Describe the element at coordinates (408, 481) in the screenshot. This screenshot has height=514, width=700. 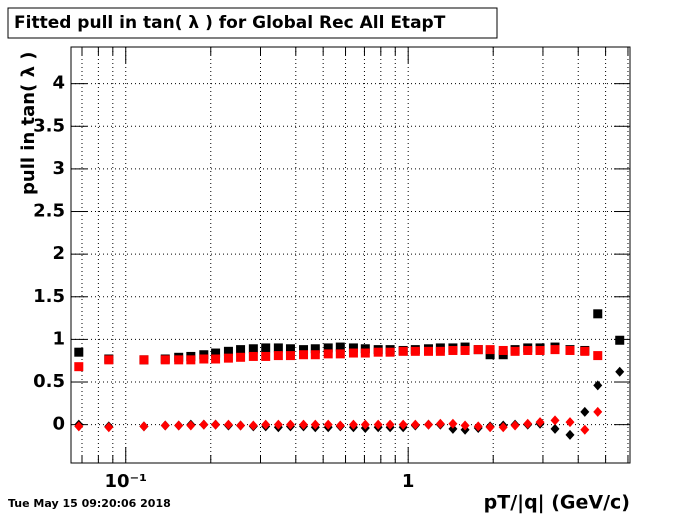
I see `x-tick-label: 1` at that location.